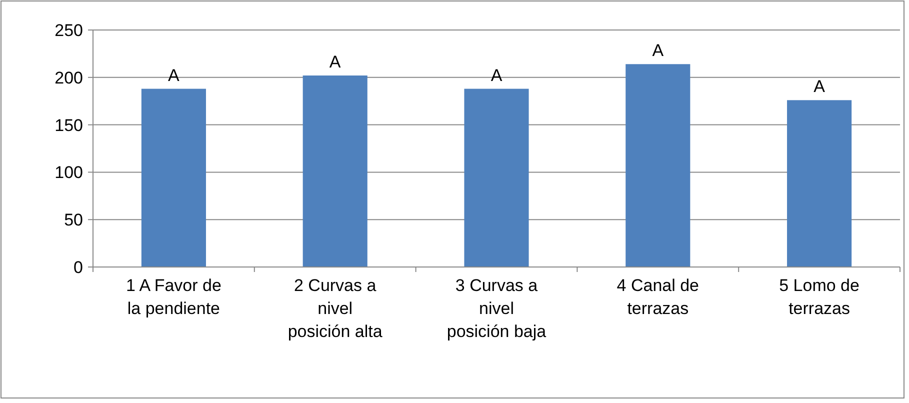  I want to click on x-tick-label: 4 Canal de terrazas, so click(658, 297).